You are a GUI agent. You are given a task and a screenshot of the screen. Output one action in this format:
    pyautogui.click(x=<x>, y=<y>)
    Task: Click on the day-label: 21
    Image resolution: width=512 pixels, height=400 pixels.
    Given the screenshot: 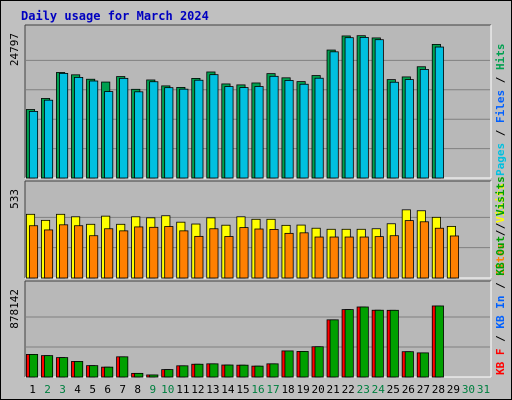 What is the action you would take?
    pyautogui.click(x=333, y=389)
    